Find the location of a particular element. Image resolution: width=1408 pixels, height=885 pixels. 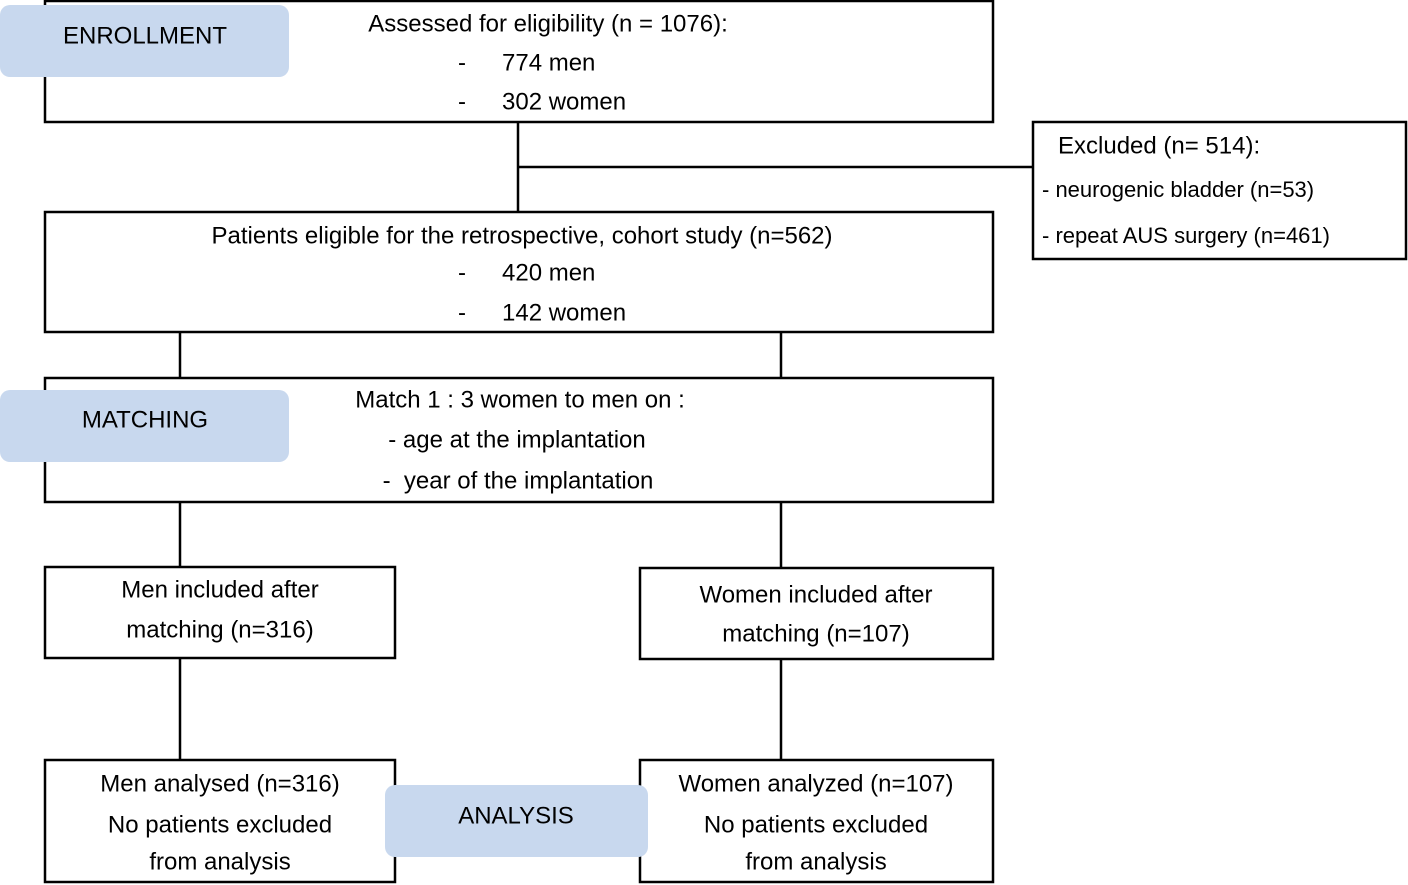

box-text: Men analysed (n=316) is located at coordinates (219, 783).